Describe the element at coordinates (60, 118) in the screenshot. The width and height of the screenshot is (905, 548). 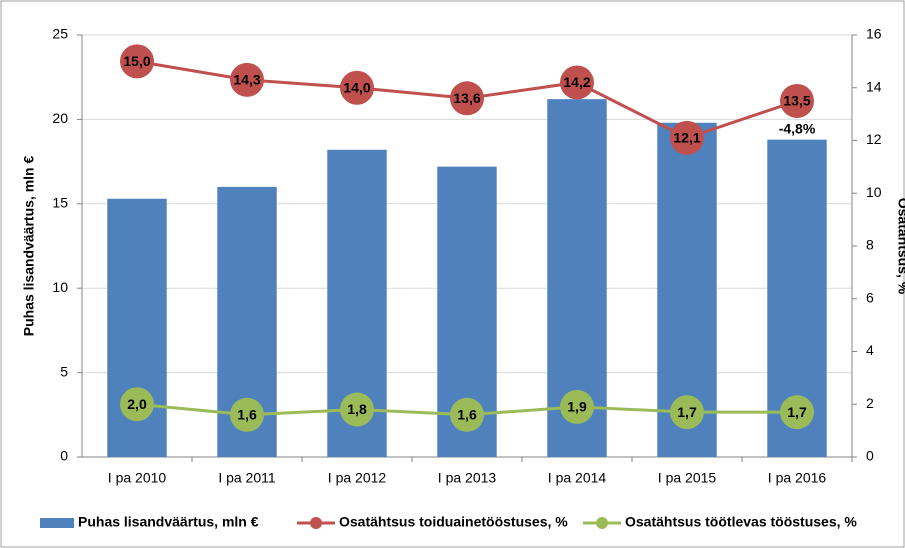
I see `y-tick-label: 20` at that location.